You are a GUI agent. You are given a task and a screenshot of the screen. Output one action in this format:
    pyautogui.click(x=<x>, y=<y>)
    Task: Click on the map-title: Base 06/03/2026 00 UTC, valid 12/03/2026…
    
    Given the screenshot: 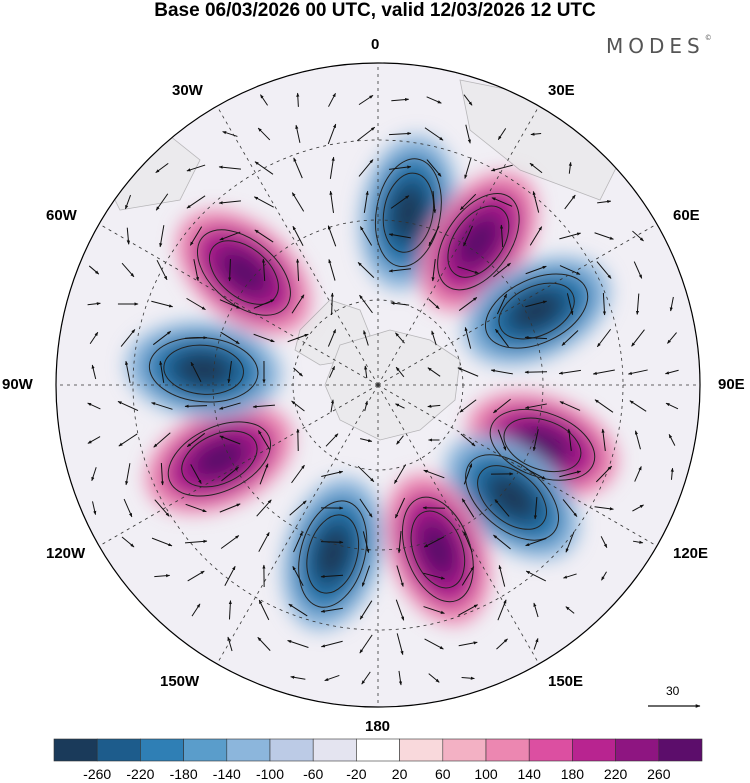 What is the action you would take?
    pyautogui.click(x=375, y=10)
    